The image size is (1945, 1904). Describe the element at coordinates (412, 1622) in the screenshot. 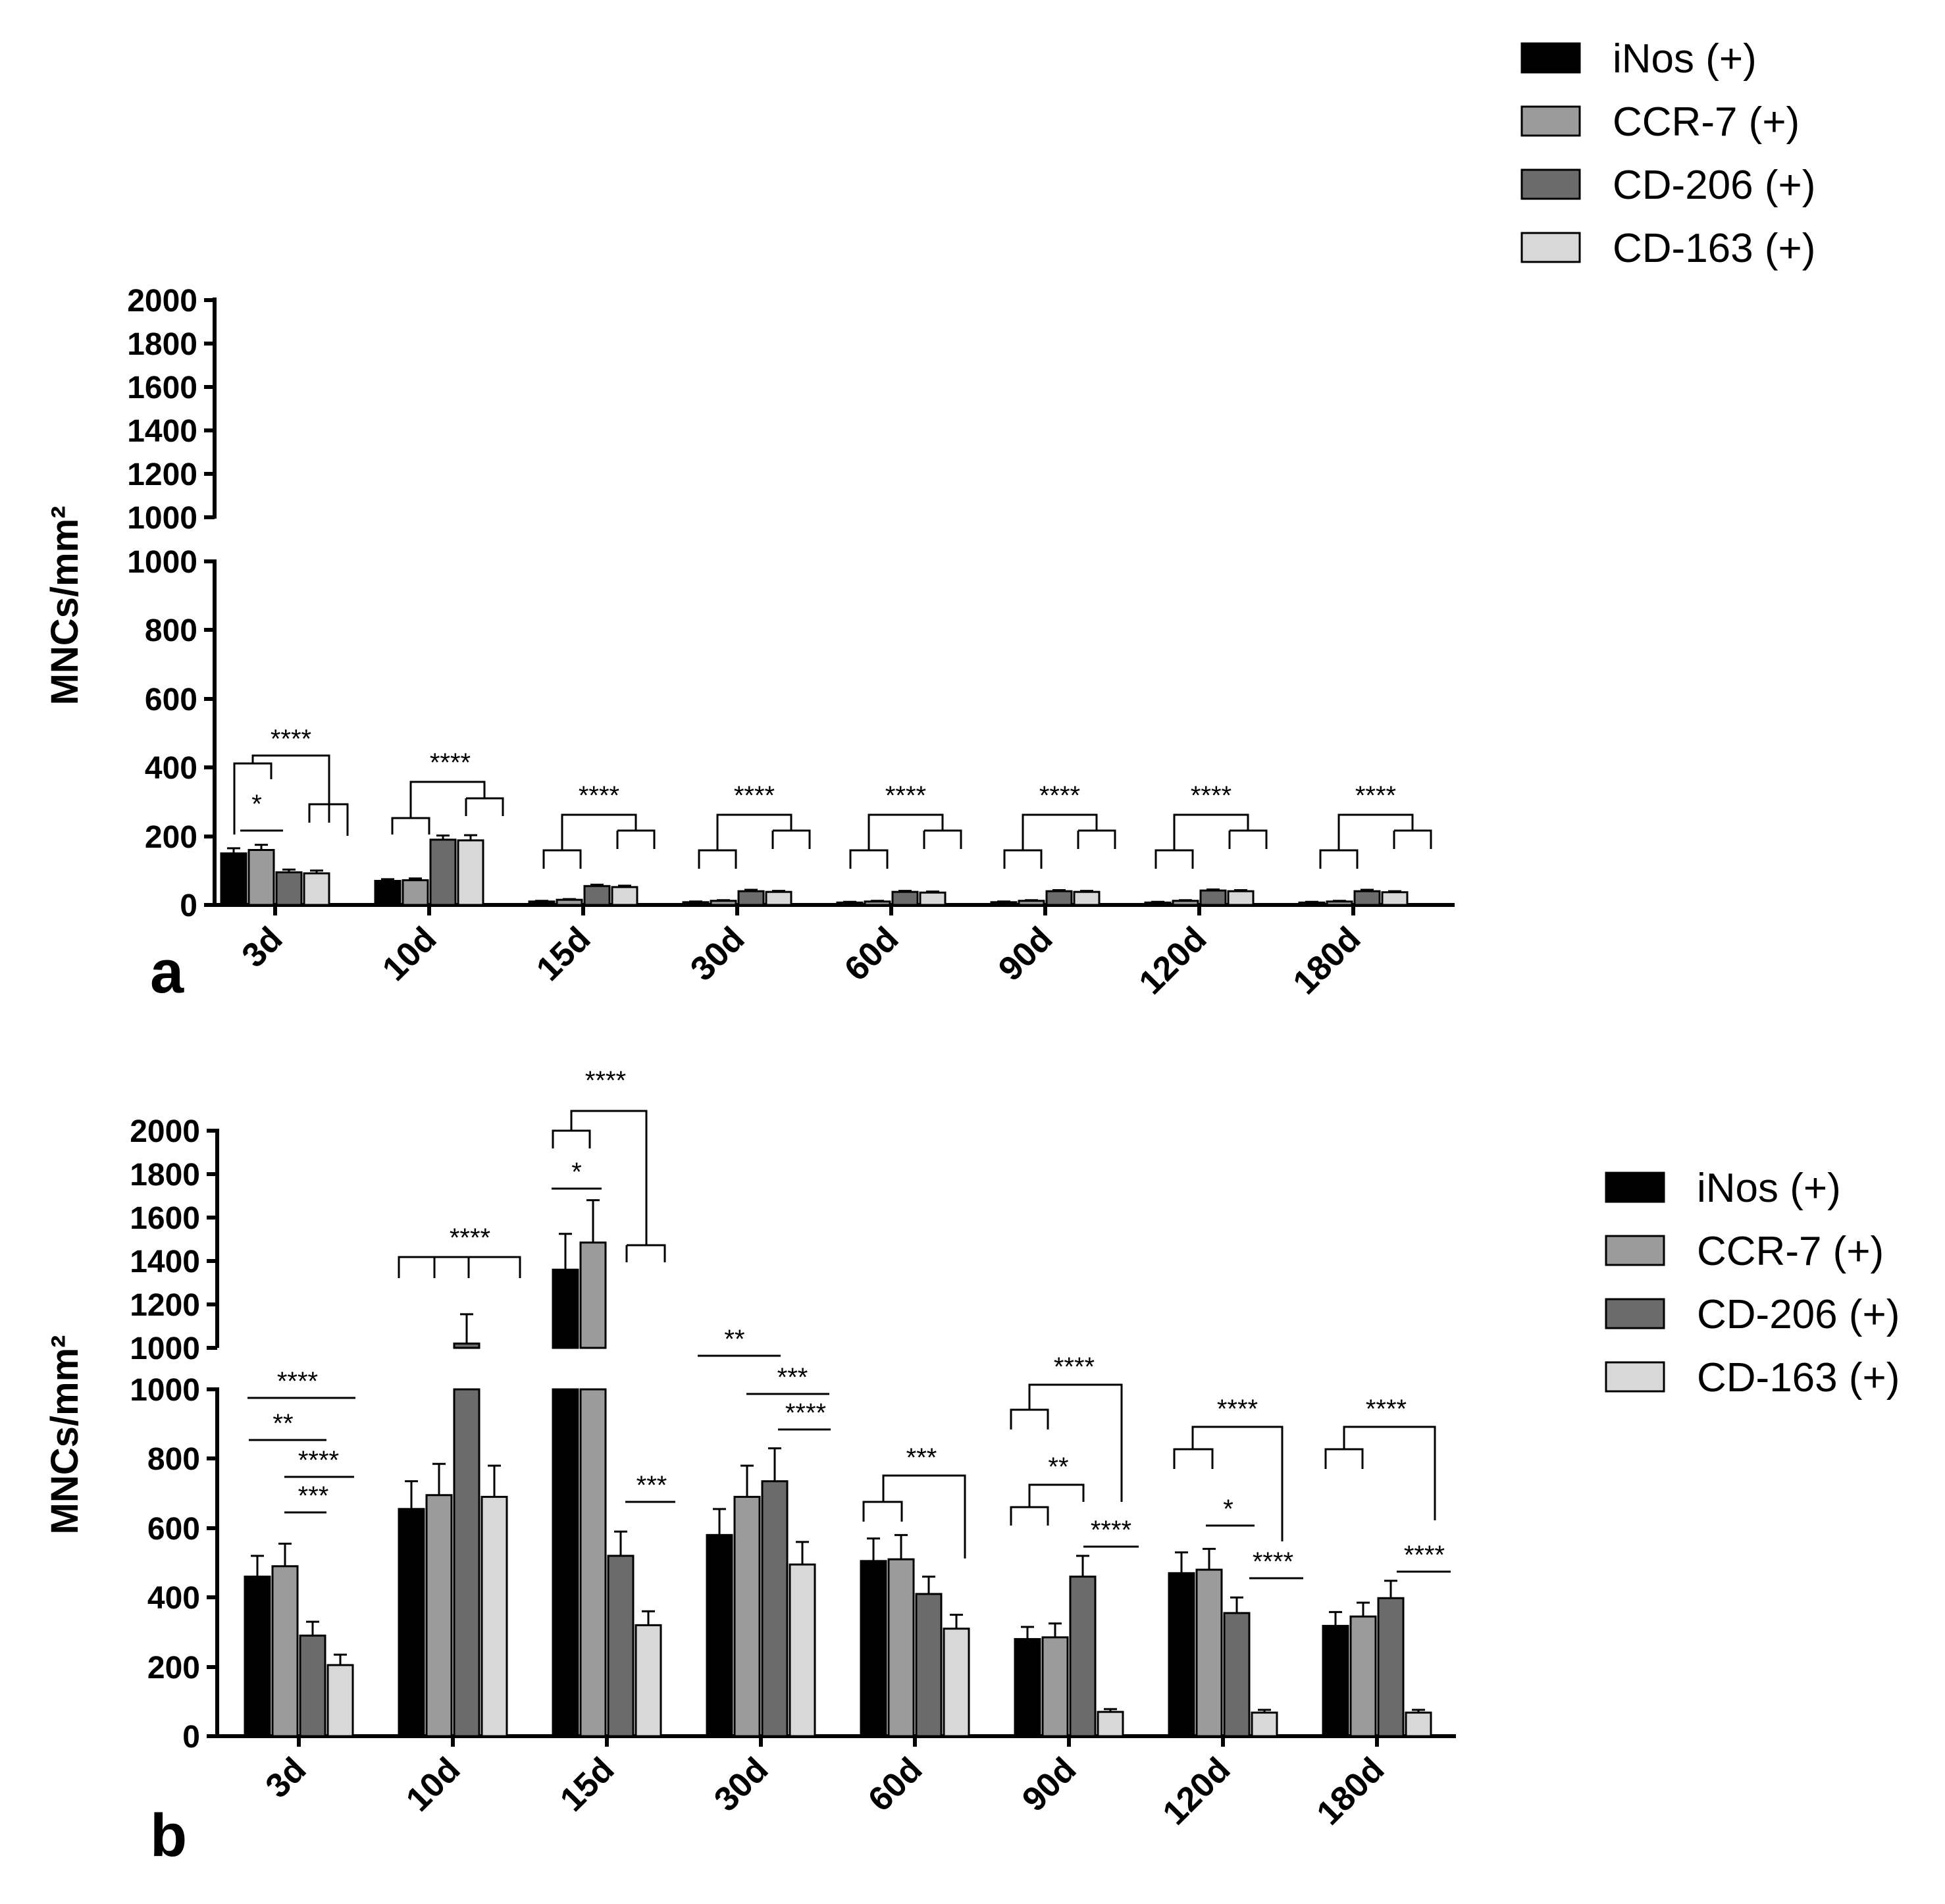

I see `bar-b-10d-inos` at that location.